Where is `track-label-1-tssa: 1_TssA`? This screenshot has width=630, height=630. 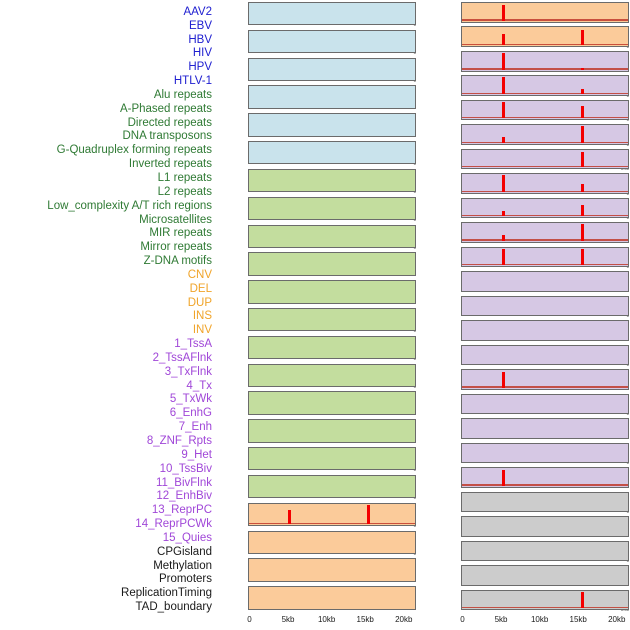
track-label-1-tssa: 1_TssA is located at coordinates (193, 344).